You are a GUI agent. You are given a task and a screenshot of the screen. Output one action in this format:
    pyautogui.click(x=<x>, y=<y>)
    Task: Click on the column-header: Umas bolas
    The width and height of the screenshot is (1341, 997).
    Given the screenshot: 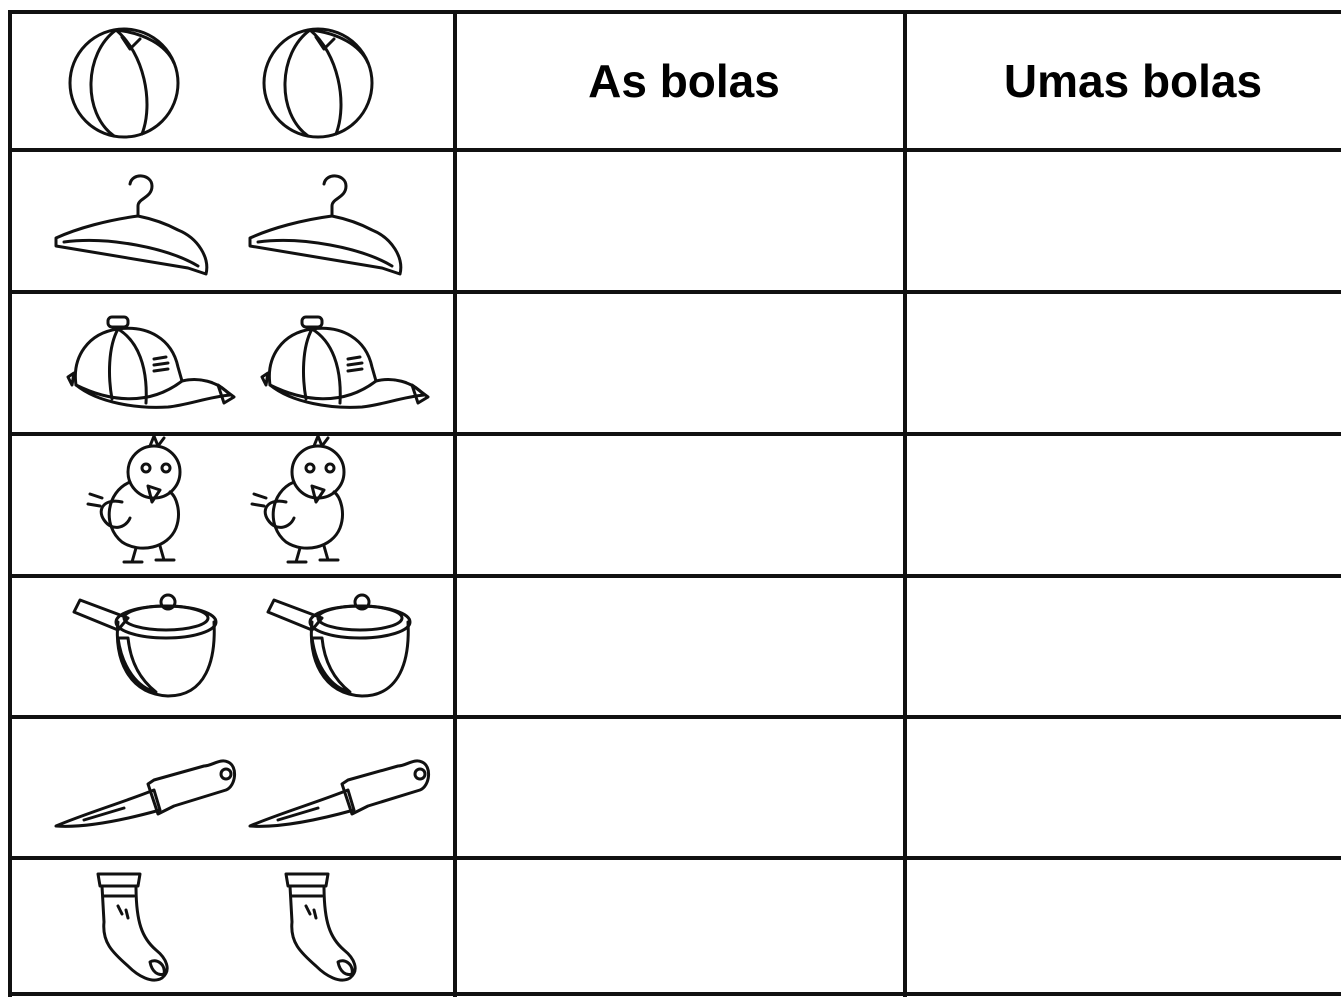 What is the action you would take?
    pyautogui.click(x=1133, y=81)
    